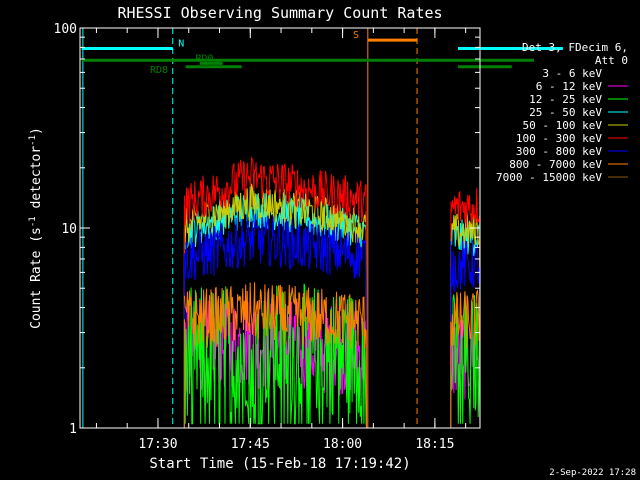 This screenshot has width=640, height=480. What do you see at coordinates (555, 164) in the screenshot?
I see `legend-label: 800 - 7000 keV` at bounding box center [555, 164].